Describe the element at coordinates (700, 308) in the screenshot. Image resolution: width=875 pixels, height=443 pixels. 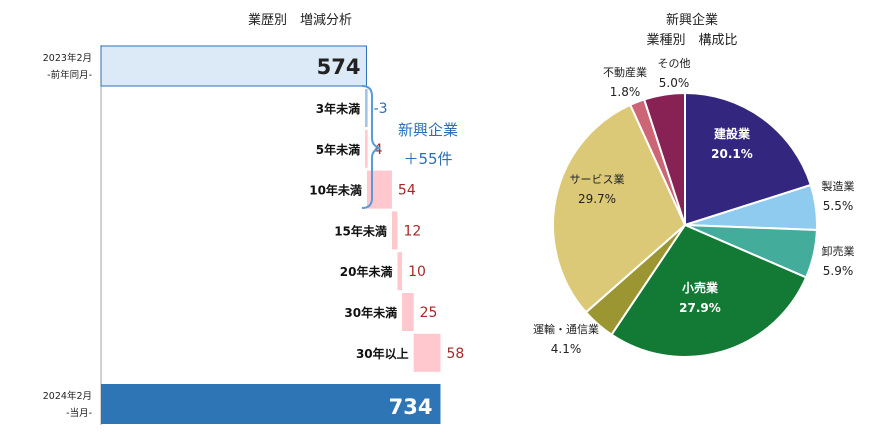
I see `pie-slice-percent: 27.9%` at that location.